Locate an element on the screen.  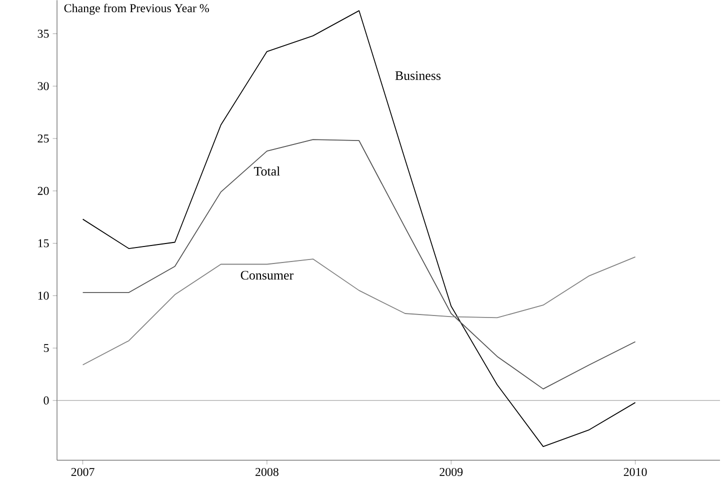
series-label: Consumer is located at coordinates (267, 275).